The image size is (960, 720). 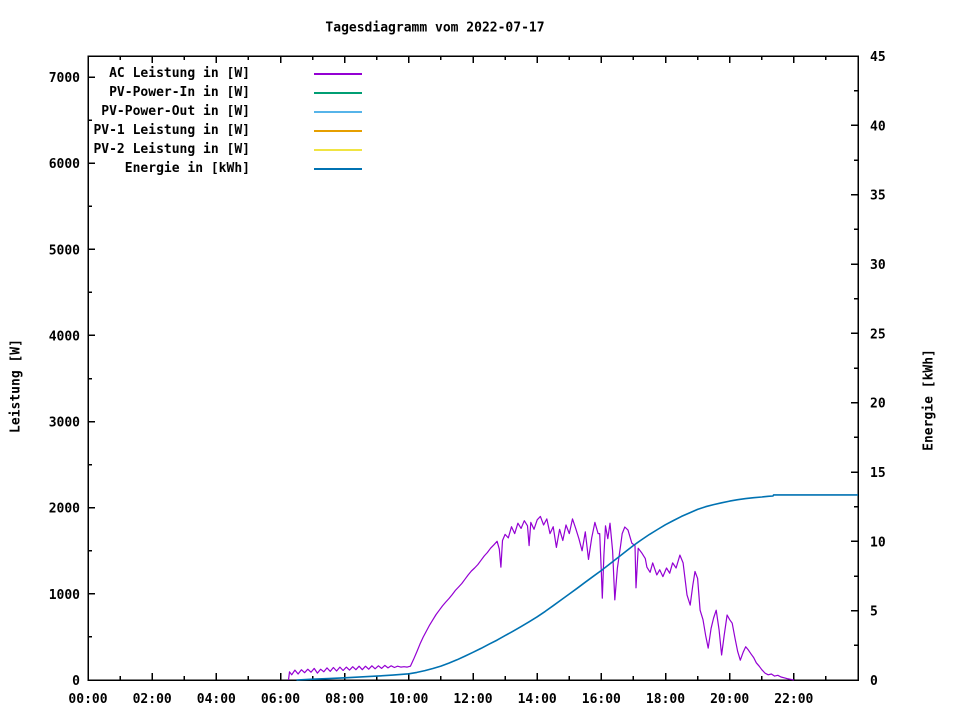 What do you see at coordinates (480, 168) in the screenshot?
I see `legend-item-energie: Energie in [kWh]` at bounding box center [480, 168].